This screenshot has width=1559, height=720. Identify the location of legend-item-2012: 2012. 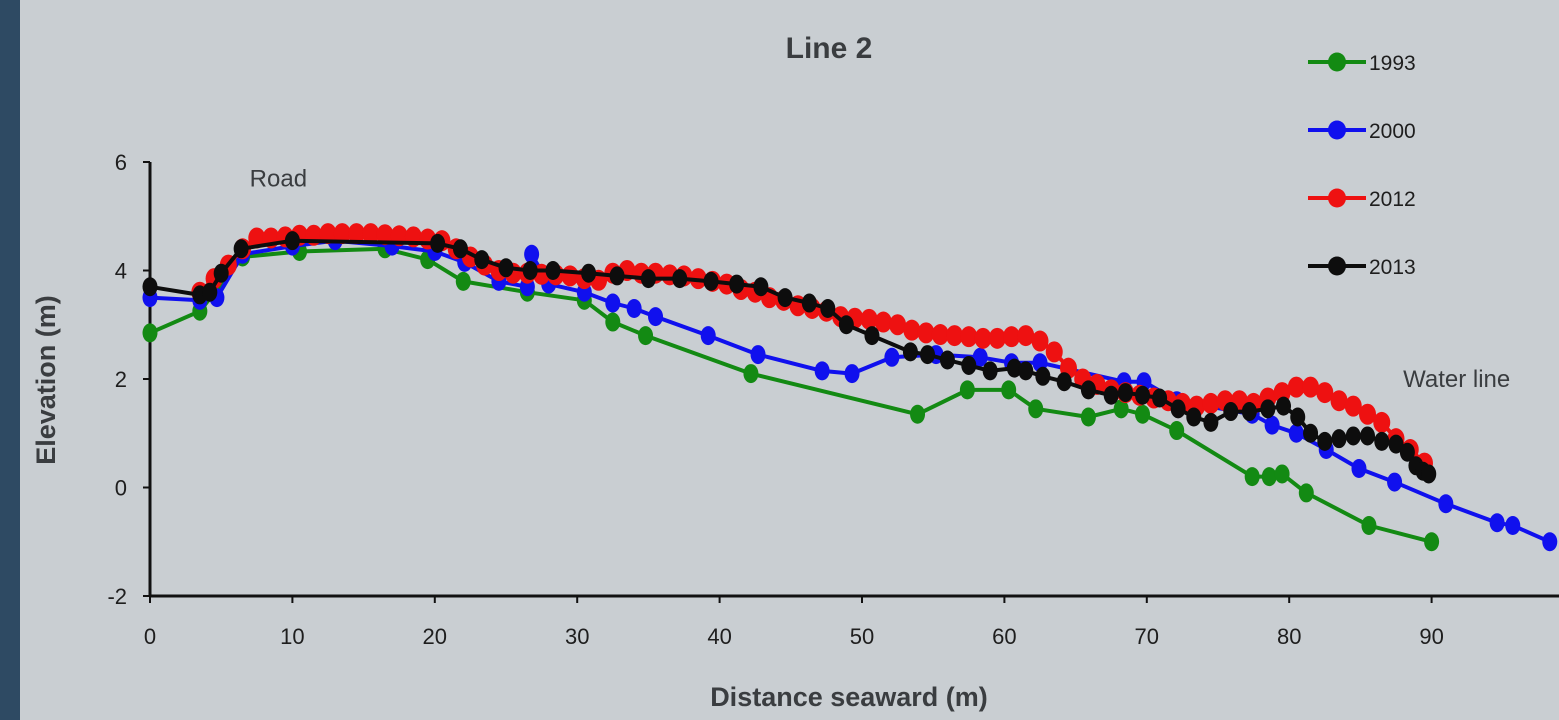
(1362, 199).